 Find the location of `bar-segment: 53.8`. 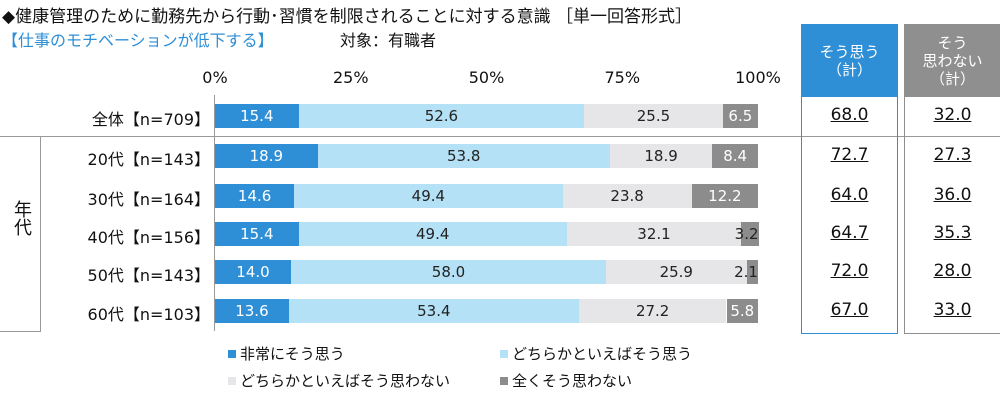

bar-segment: 53.8 is located at coordinates (463, 156).